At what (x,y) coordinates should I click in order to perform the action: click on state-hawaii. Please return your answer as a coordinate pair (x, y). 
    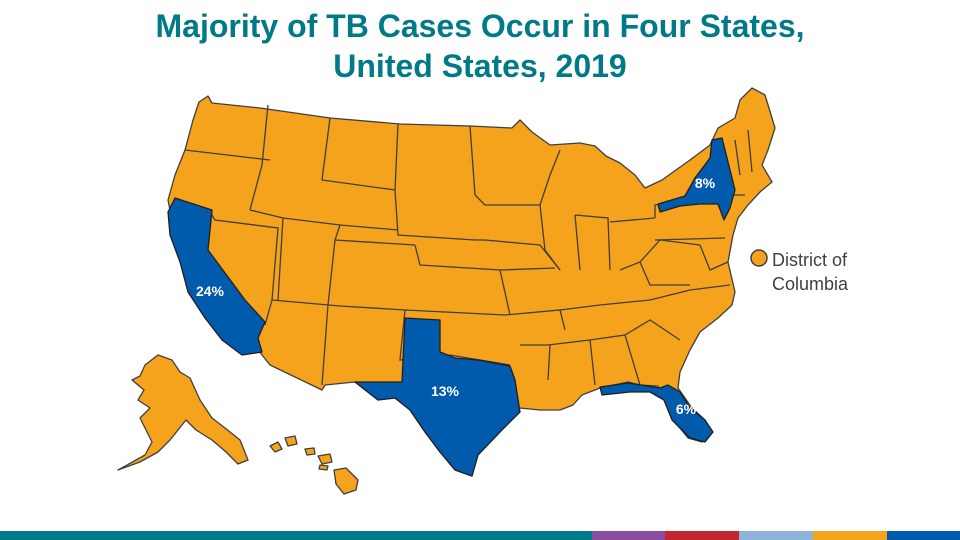
    Looking at the image, I should click on (314, 465).